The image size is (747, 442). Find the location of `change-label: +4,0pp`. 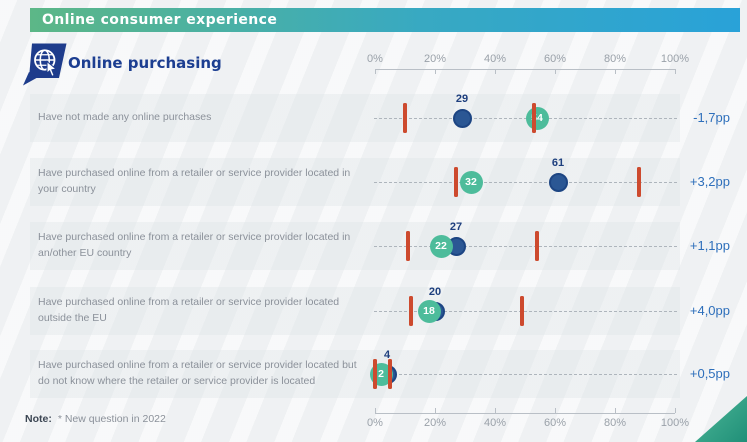

change-label: +4,0pp is located at coordinates (709, 310).